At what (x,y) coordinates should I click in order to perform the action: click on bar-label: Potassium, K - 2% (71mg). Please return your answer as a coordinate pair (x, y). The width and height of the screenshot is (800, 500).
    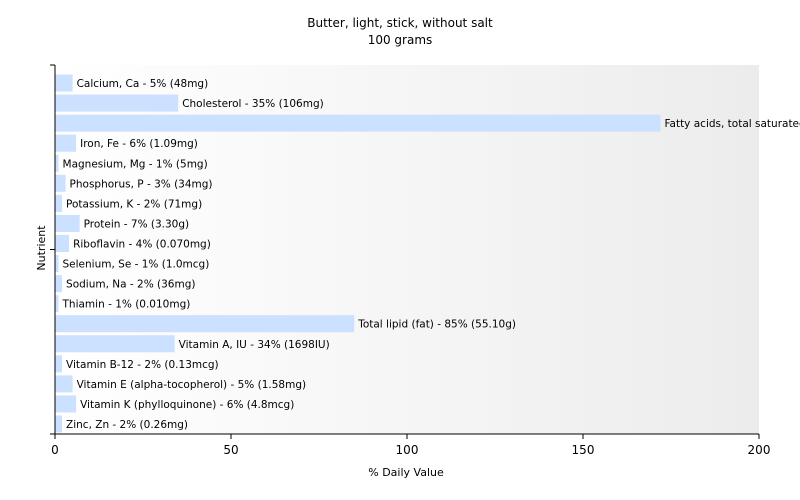
    Looking at the image, I should click on (134, 204).